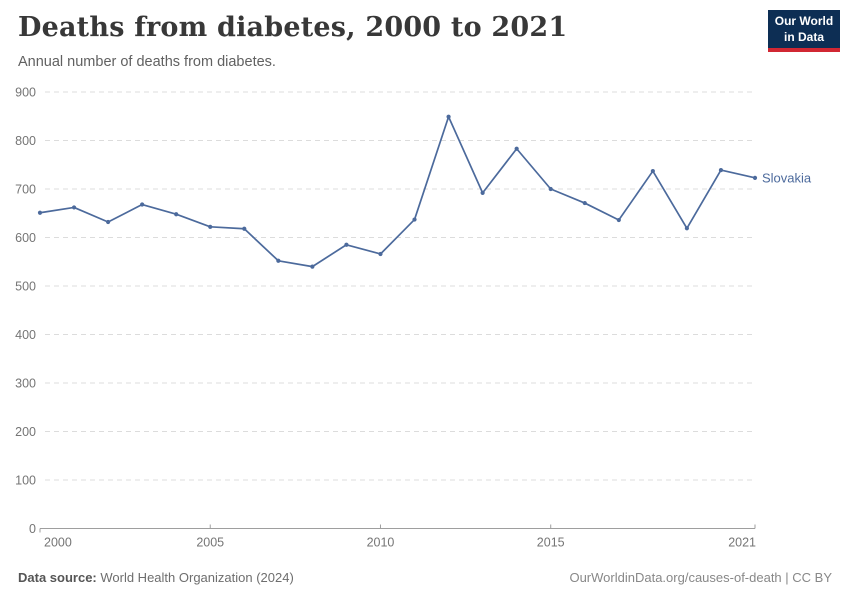 Image resolution: width=850 pixels, height=600 pixels. I want to click on y-axis-tick-label: 0, so click(32, 529).